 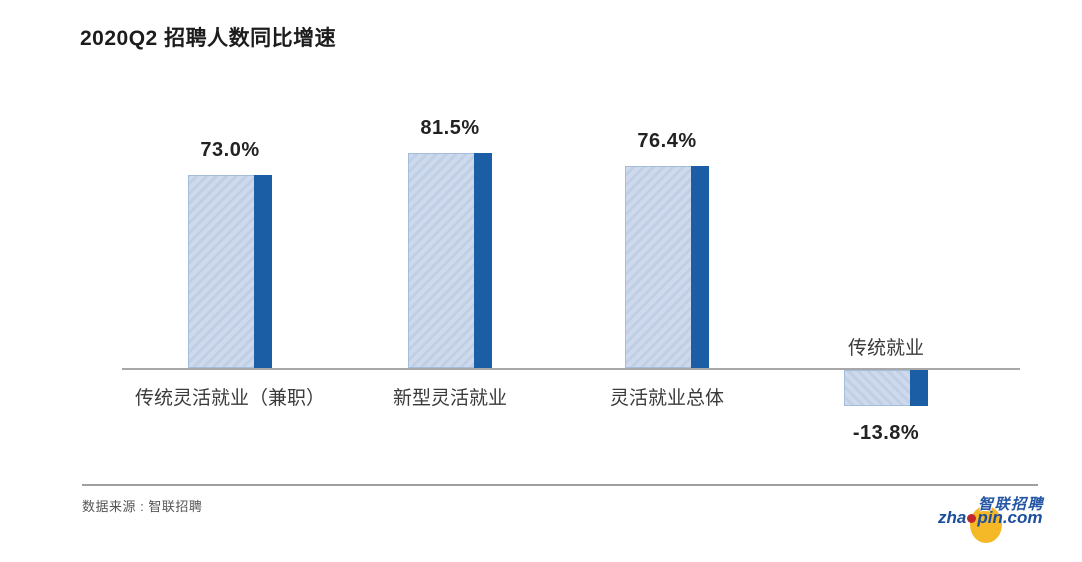 I want to click on data-source-note: 数据来源 : 智联招聘, so click(x=142, y=506).